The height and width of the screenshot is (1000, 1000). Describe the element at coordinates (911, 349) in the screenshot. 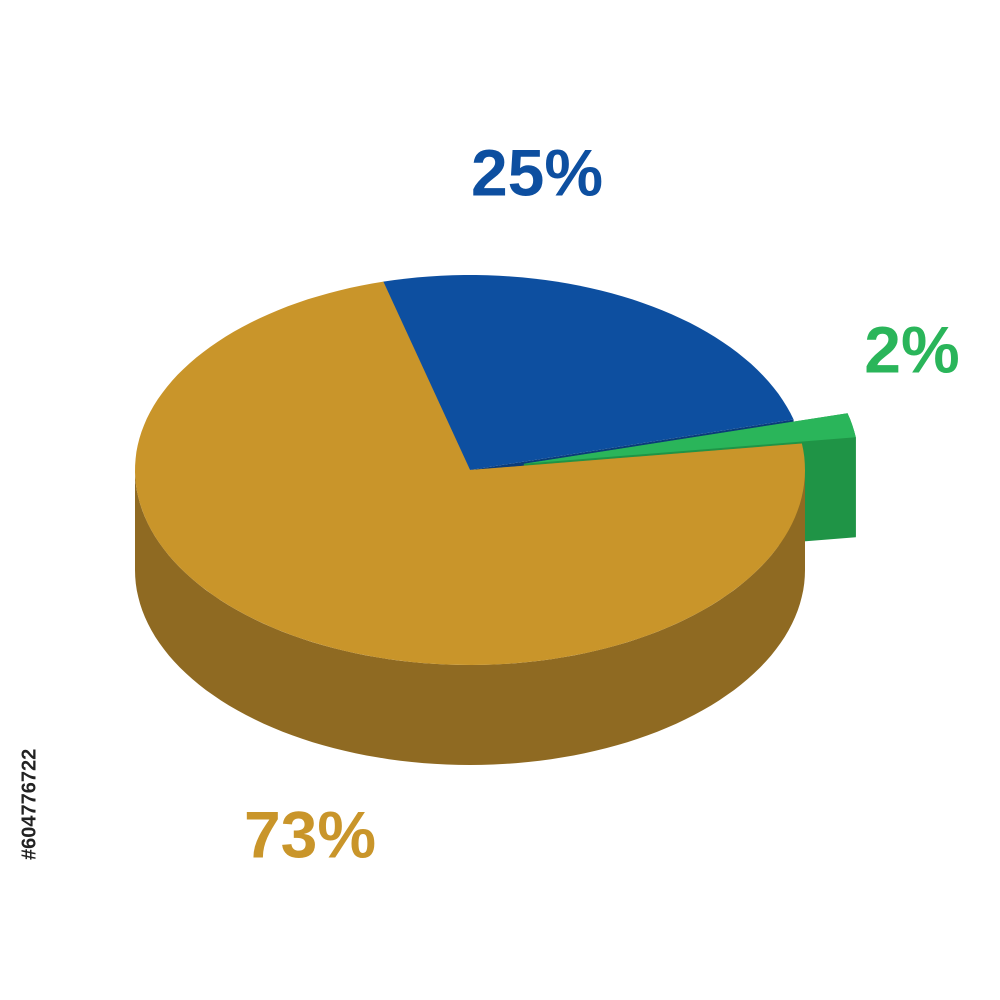

I see `value-label: 2%` at that location.